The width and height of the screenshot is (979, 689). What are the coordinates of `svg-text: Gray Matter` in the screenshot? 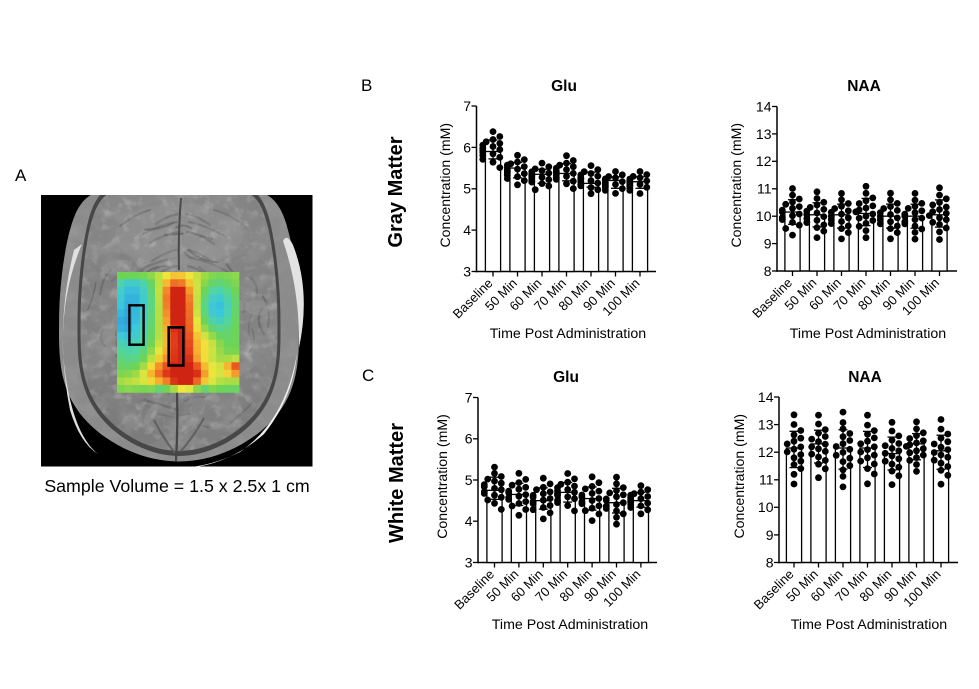 It's located at (396, 191).